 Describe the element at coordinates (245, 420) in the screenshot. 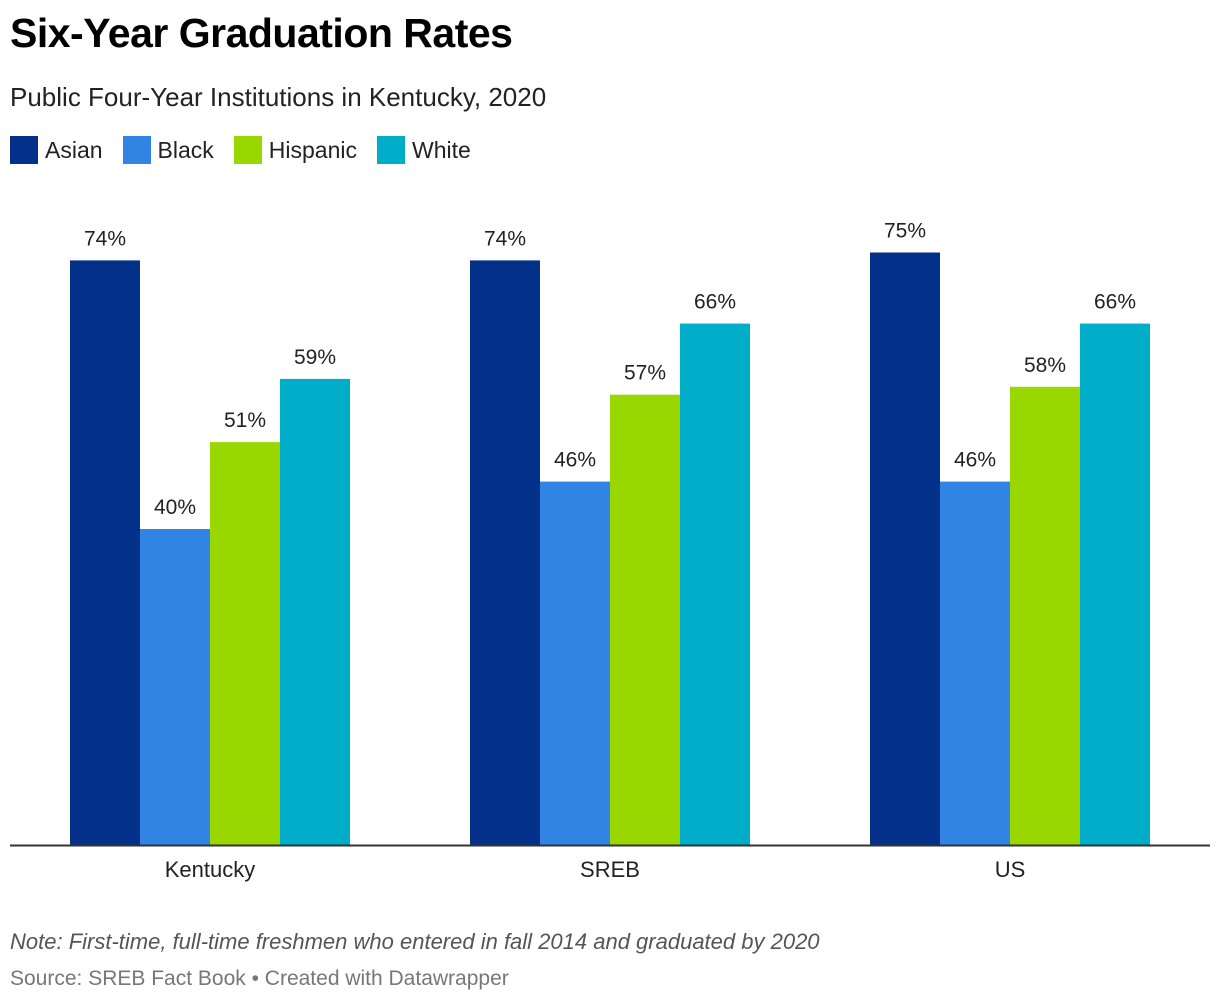

I see `data-label-kentucky-hispanic: 51%` at that location.